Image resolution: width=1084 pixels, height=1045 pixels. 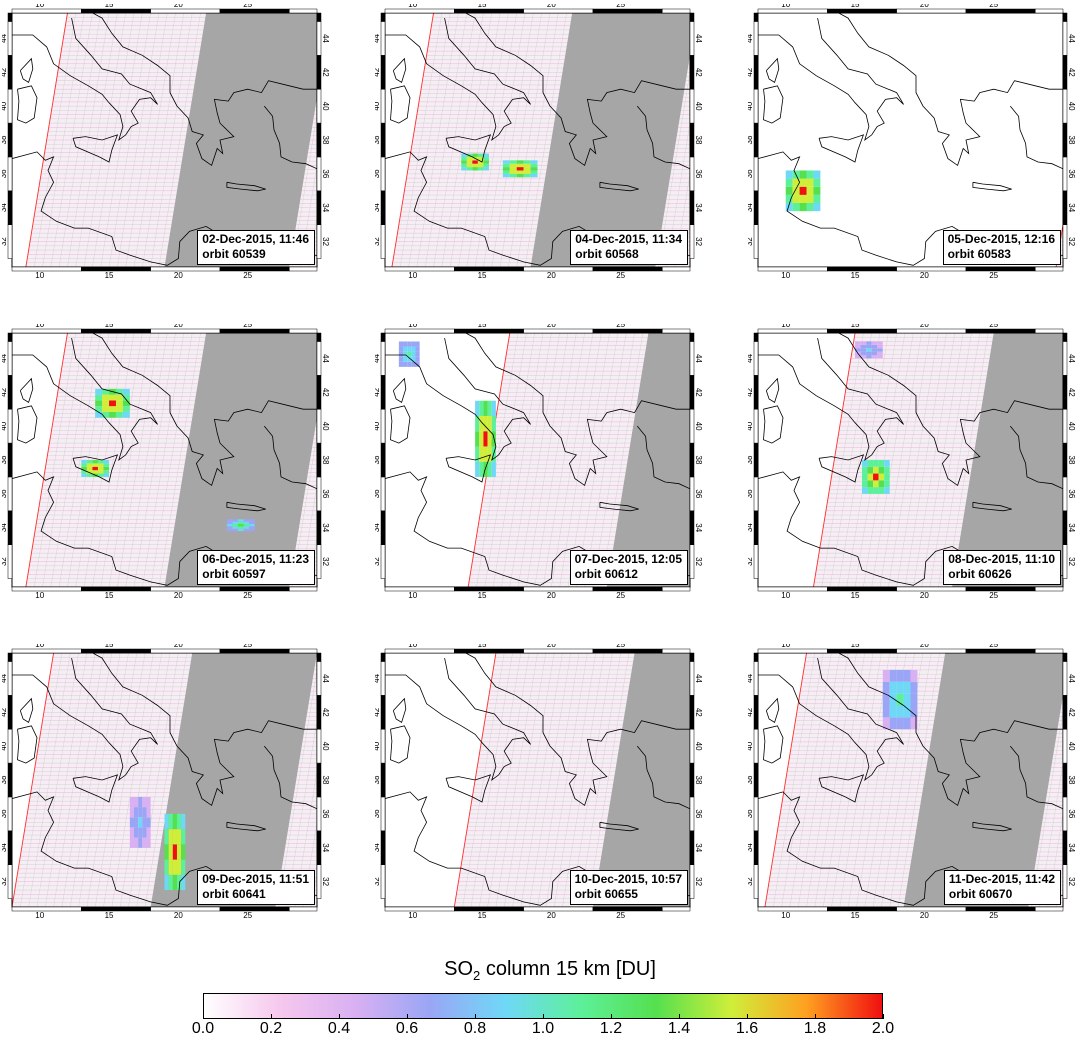 I want to click on overpass-label: 06-Dec-2015, 11:23 orbit 60597, so click(x=256, y=567).